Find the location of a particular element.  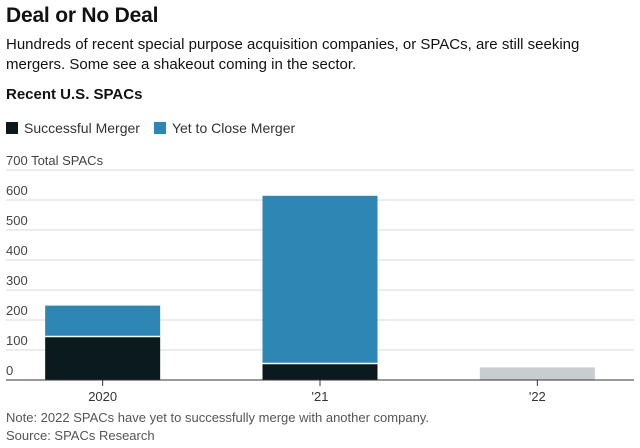

x-tick-label-1: '21 is located at coordinates (320, 396).